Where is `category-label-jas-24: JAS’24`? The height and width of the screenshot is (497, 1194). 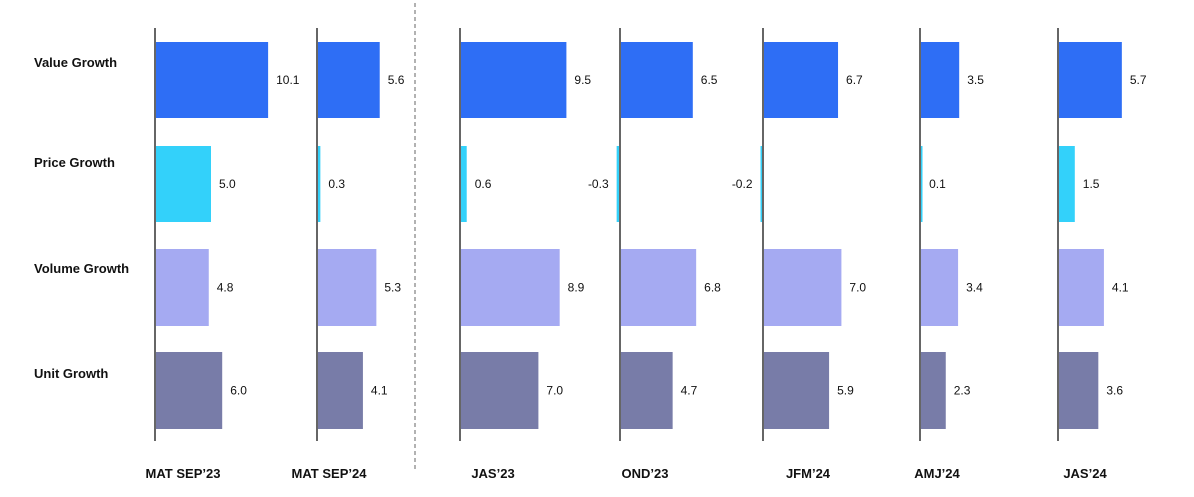
category-label-jas-24: JAS’24 is located at coordinates (1085, 473).